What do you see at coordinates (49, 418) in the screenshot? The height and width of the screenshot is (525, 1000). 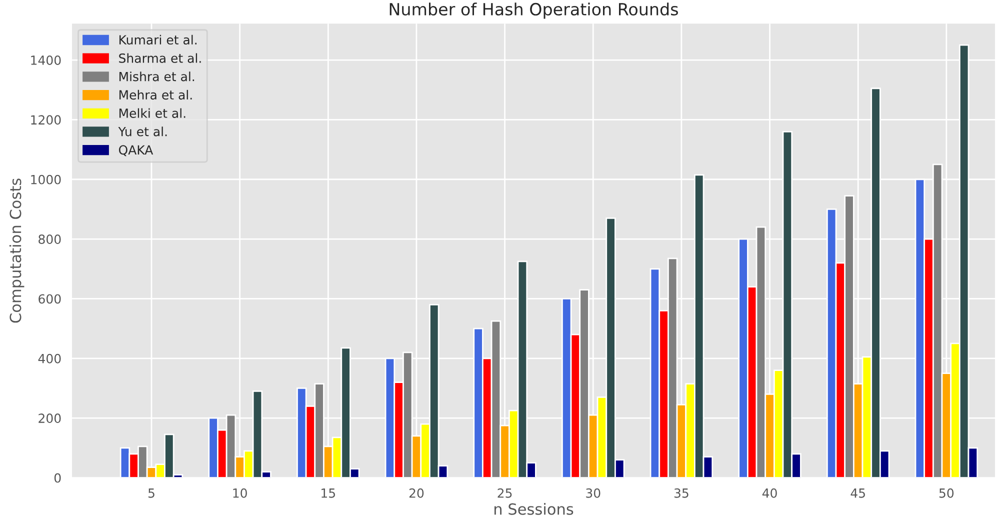 I see `y-tick-label: 200` at bounding box center [49, 418].